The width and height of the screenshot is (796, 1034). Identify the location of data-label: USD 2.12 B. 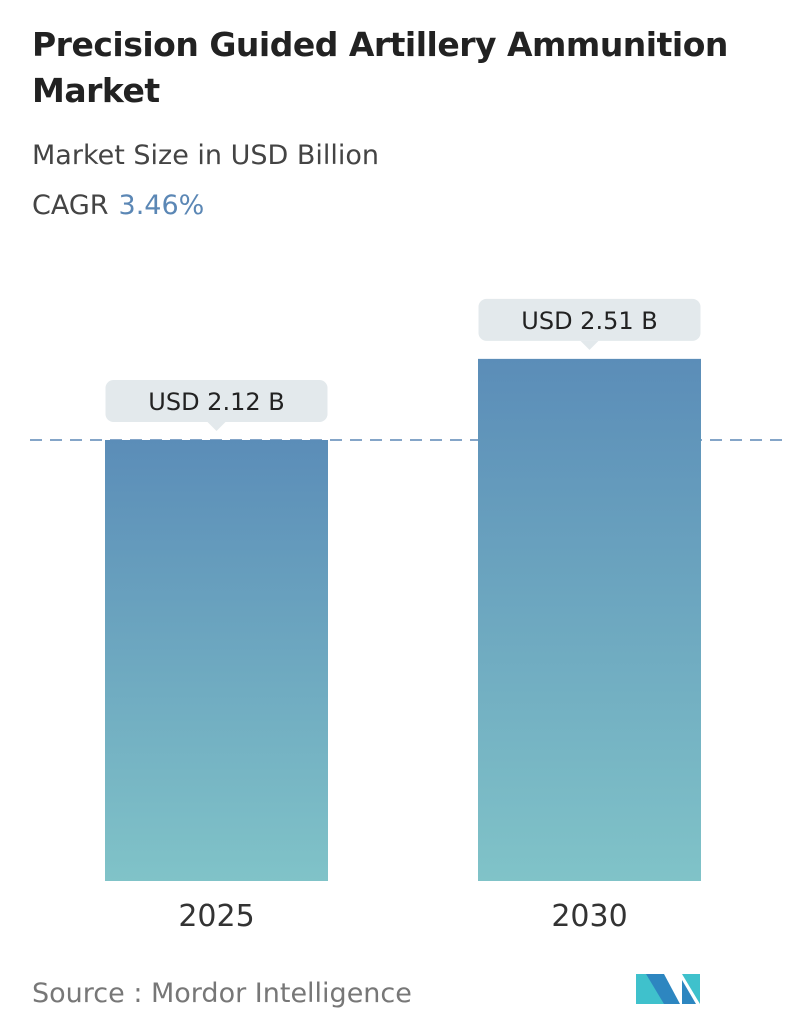
(216, 402).